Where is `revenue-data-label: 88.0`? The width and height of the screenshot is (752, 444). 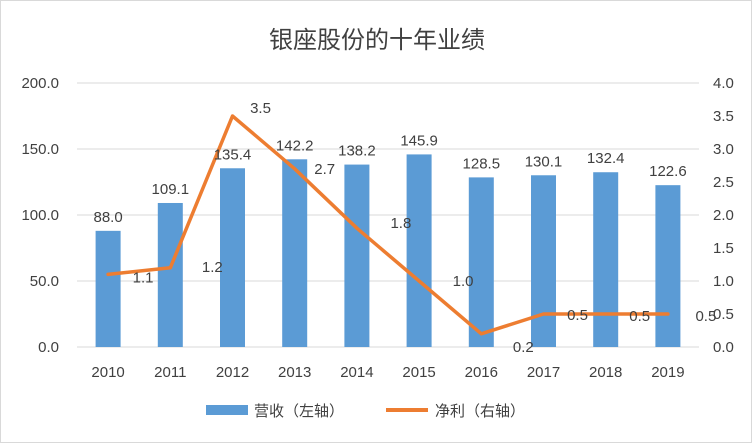
revenue-data-label: 88.0 is located at coordinates (107, 217).